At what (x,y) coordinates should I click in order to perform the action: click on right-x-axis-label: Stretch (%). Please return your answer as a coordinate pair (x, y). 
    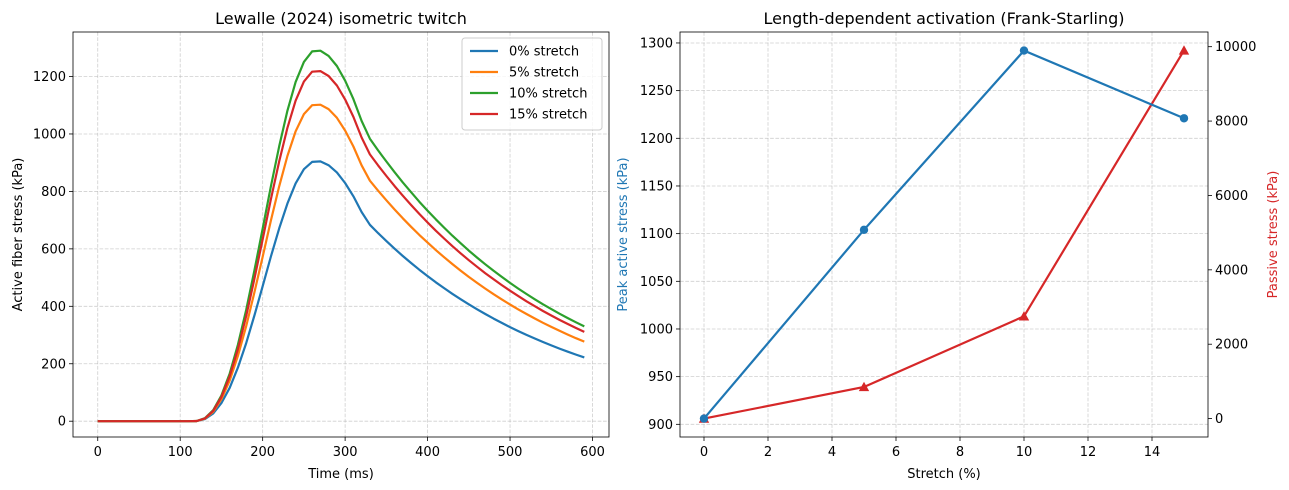
    Looking at the image, I should click on (944, 474).